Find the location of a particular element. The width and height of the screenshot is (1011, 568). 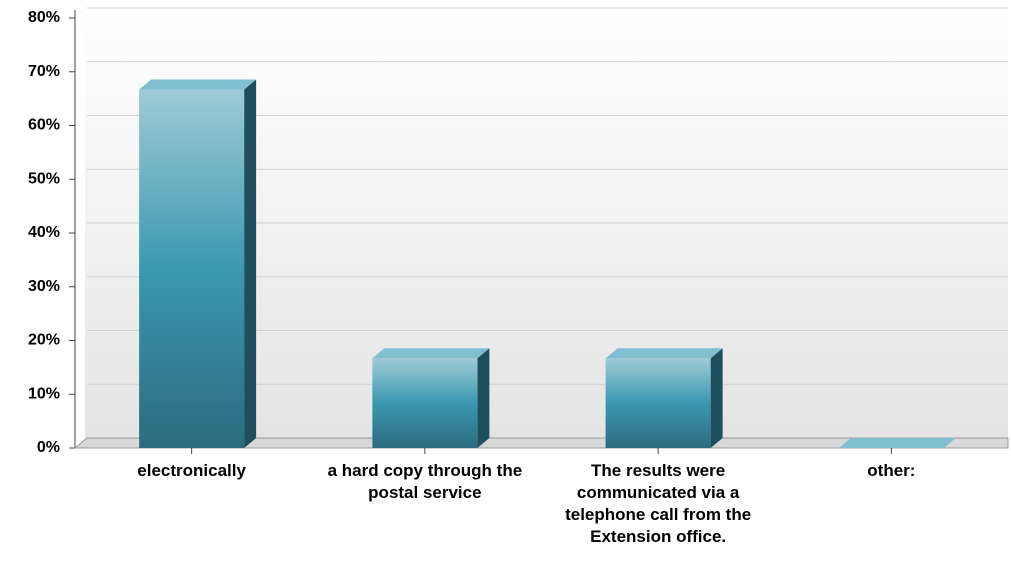

x-tick-label: other: is located at coordinates (891, 470).